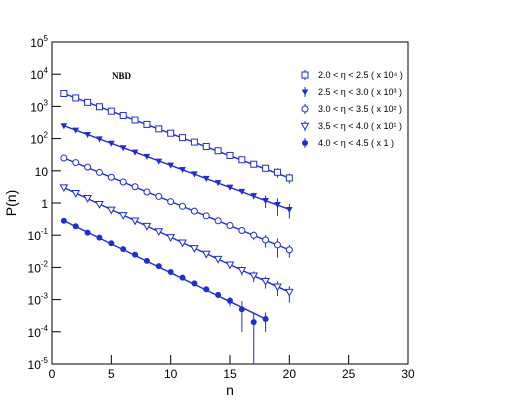  I want to click on x-tick-label: 20, so click(290, 374).